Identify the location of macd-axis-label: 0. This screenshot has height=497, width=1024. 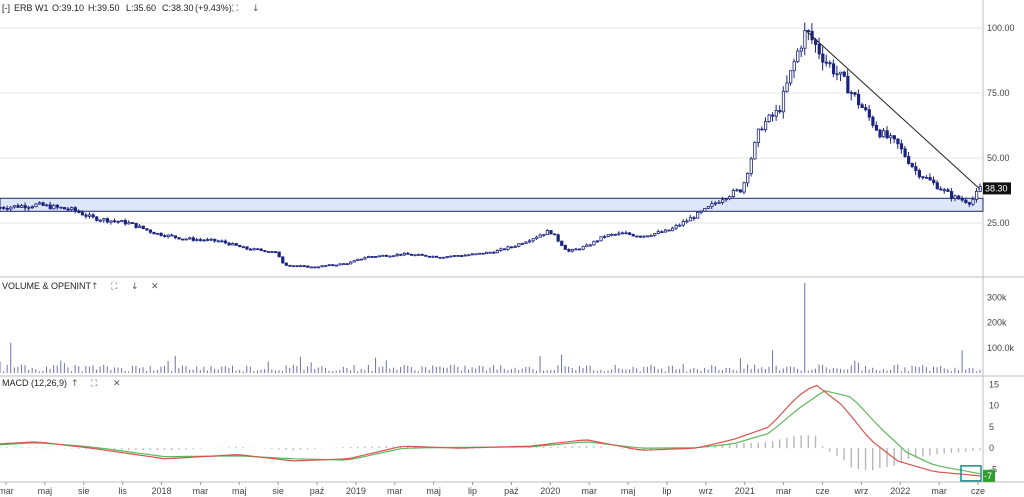
(991, 448).